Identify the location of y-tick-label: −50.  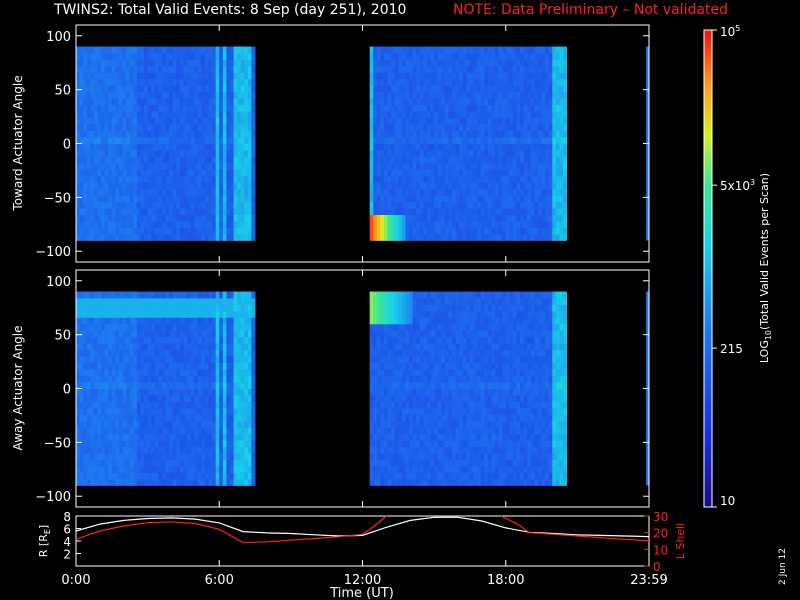
(57, 198).